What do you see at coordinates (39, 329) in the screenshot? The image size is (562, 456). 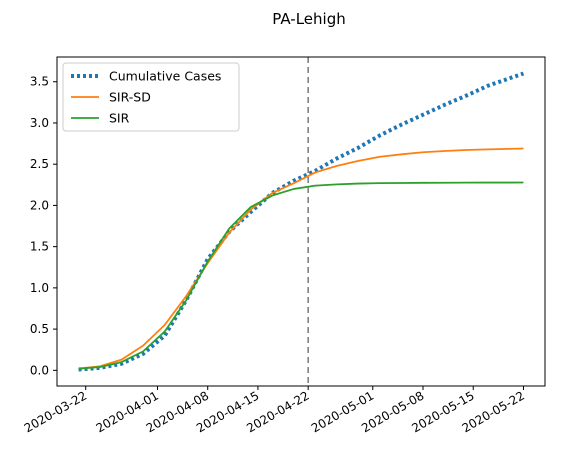 I see `y-tick-label: 0.5` at bounding box center [39, 329].